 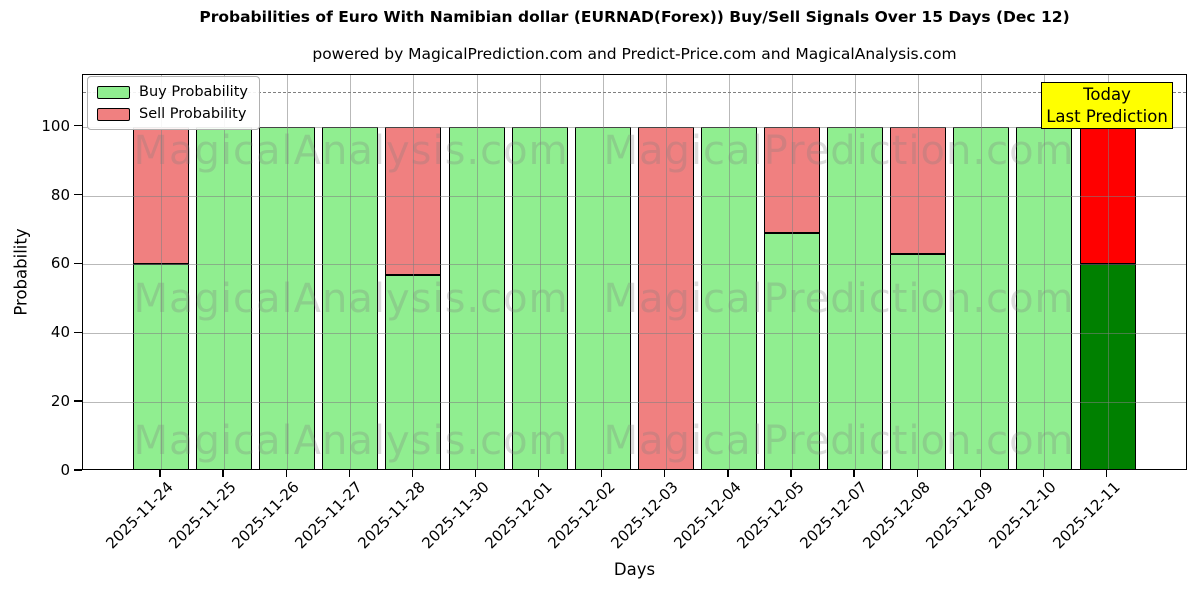 What do you see at coordinates (634, 93) in the screenshot?
I see `threshold-line` at bounding box center [634, 93].